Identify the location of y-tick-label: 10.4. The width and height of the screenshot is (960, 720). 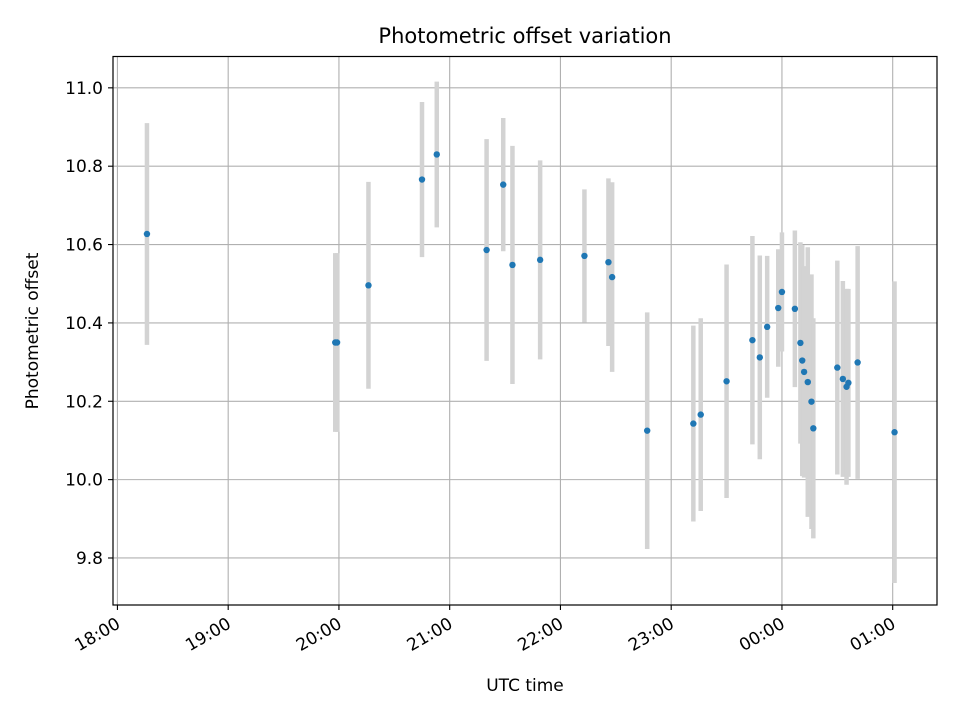
(84, 324).